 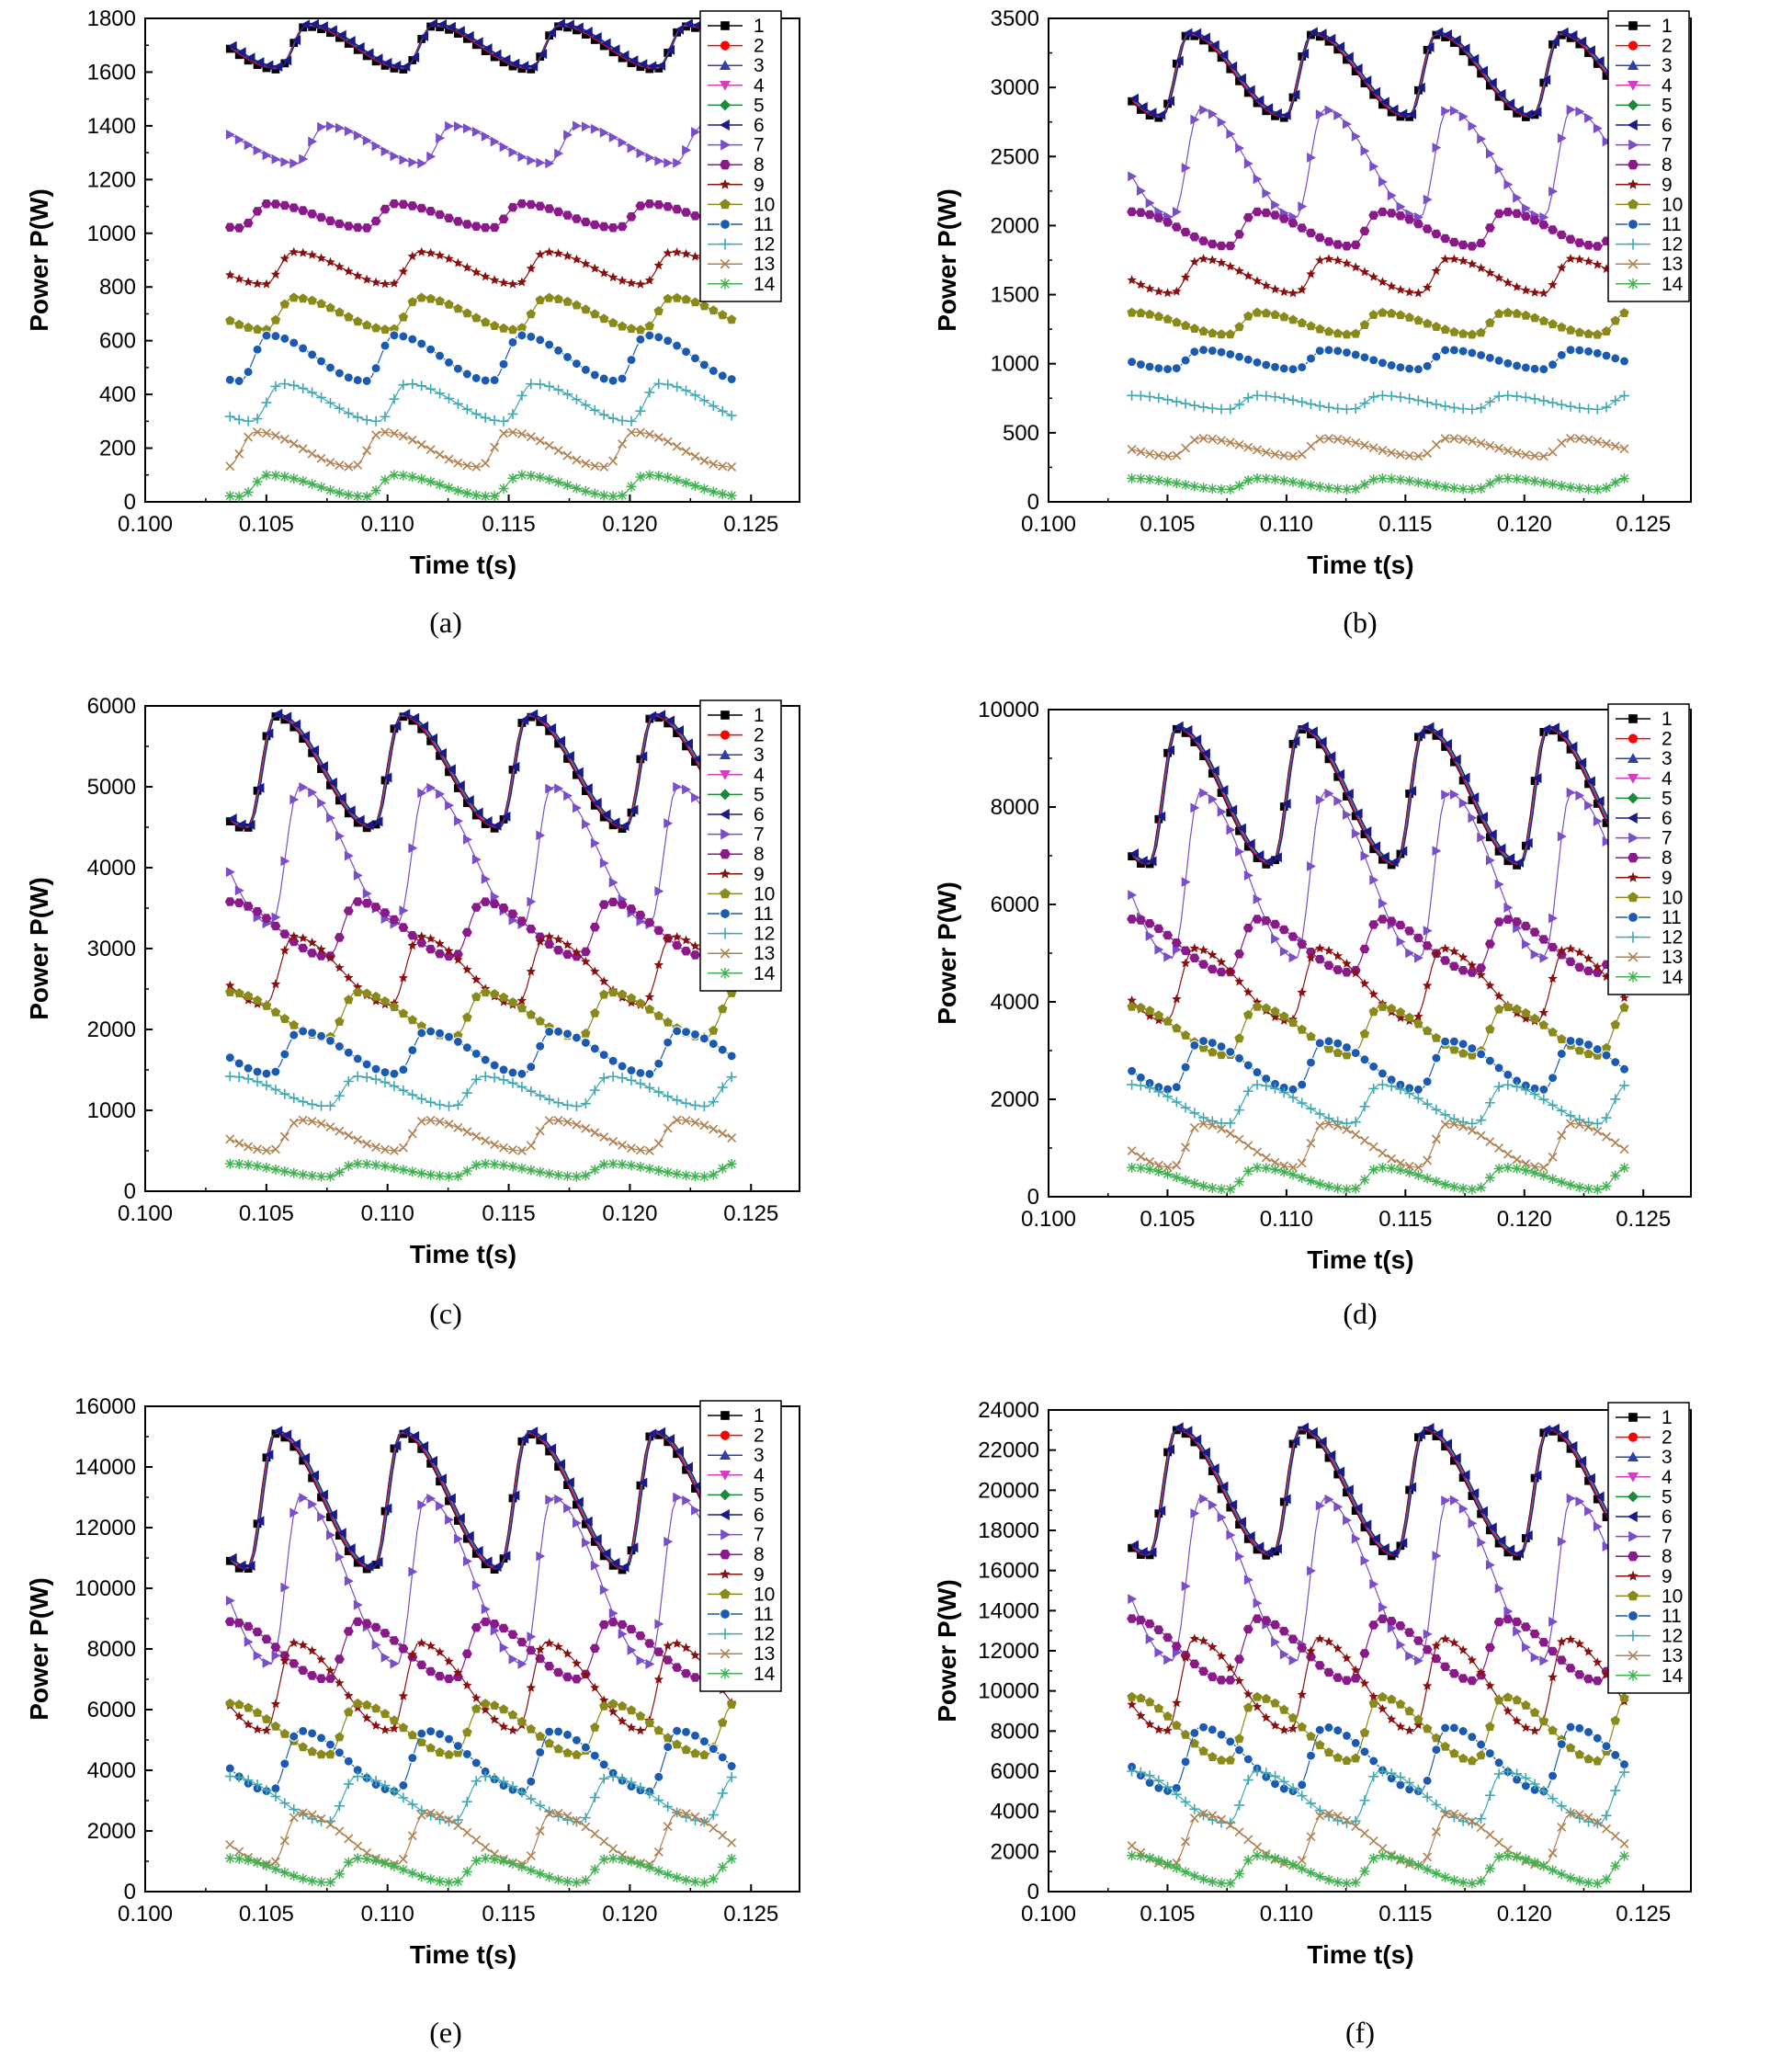 I want to click on legend-entry-1: 1, so click(x=1644, y=1417).